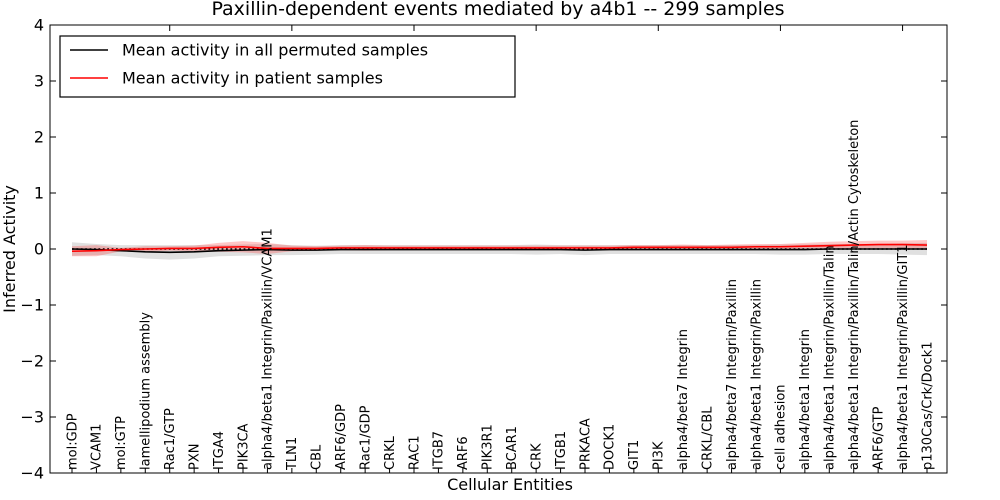 The width and height of the screenshot is (1000, 500). What do you see at coordinates (32, 305) in the screenshot?
I see `y-tick-label: −1` at bounding box center [32, 305].